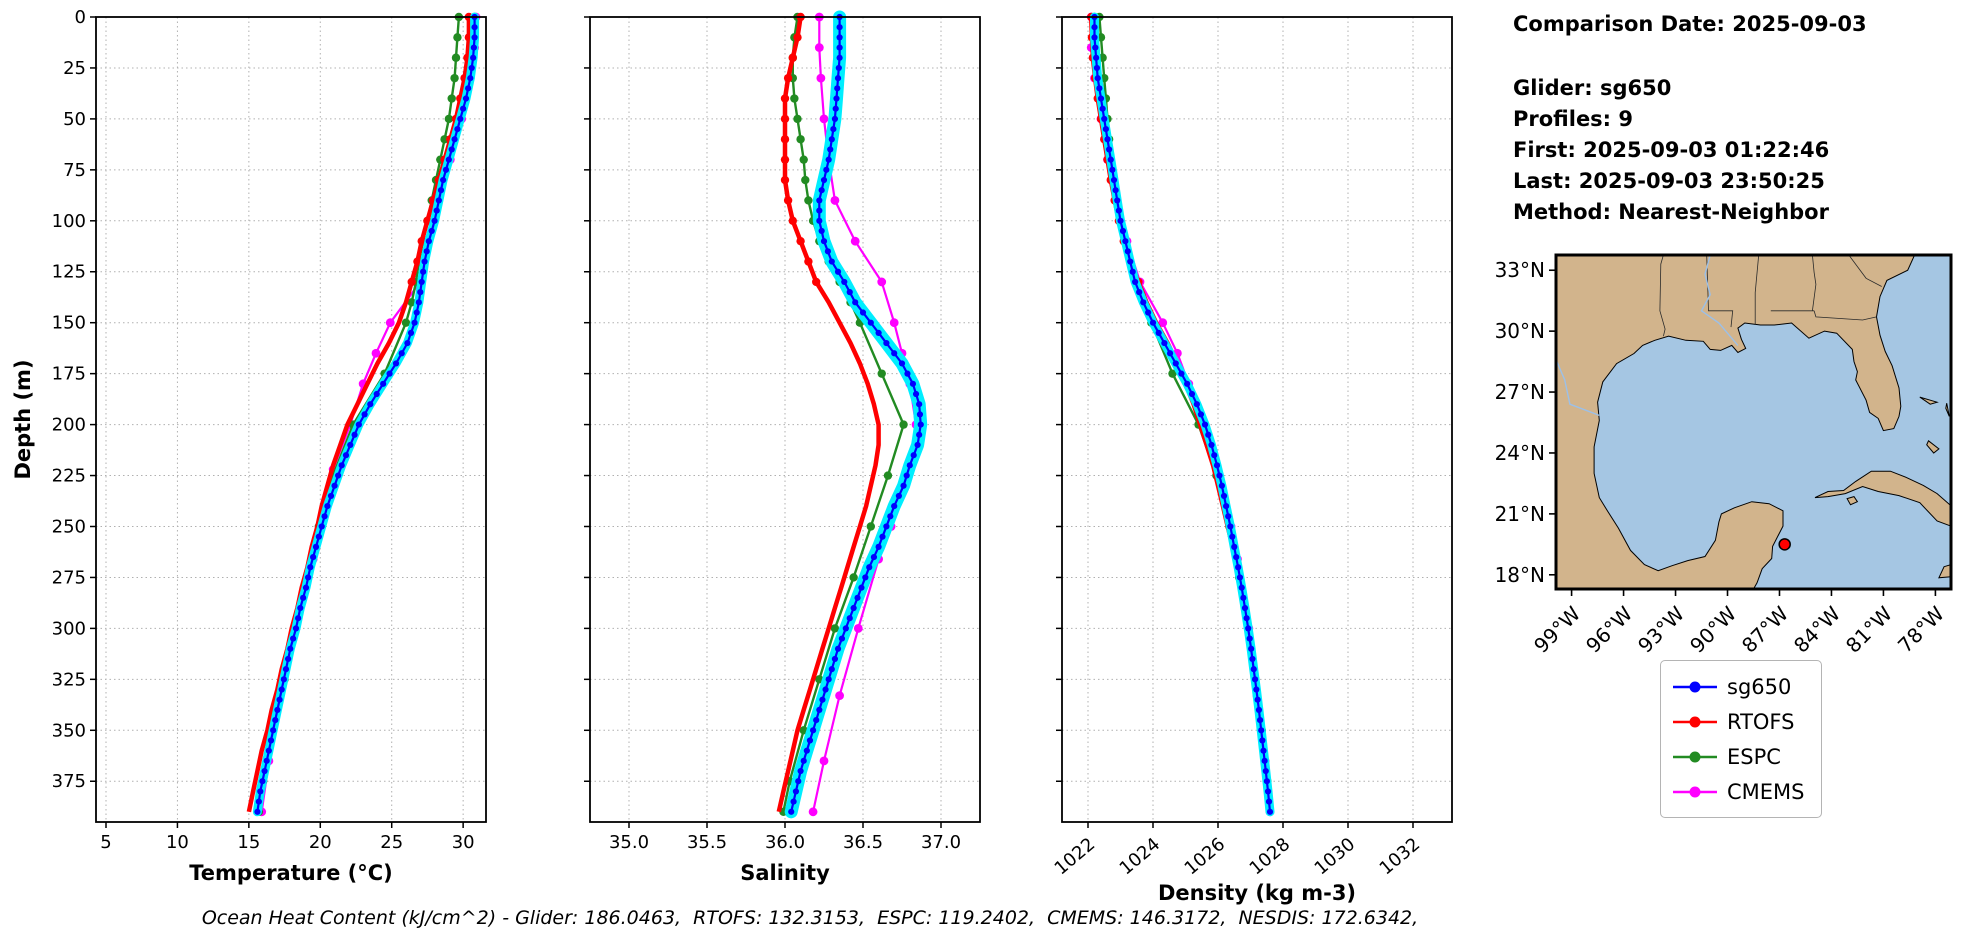 The height and width of the screenshot is (934, 1987). I want to click on y-tick-label: 75, so click(74, 170).